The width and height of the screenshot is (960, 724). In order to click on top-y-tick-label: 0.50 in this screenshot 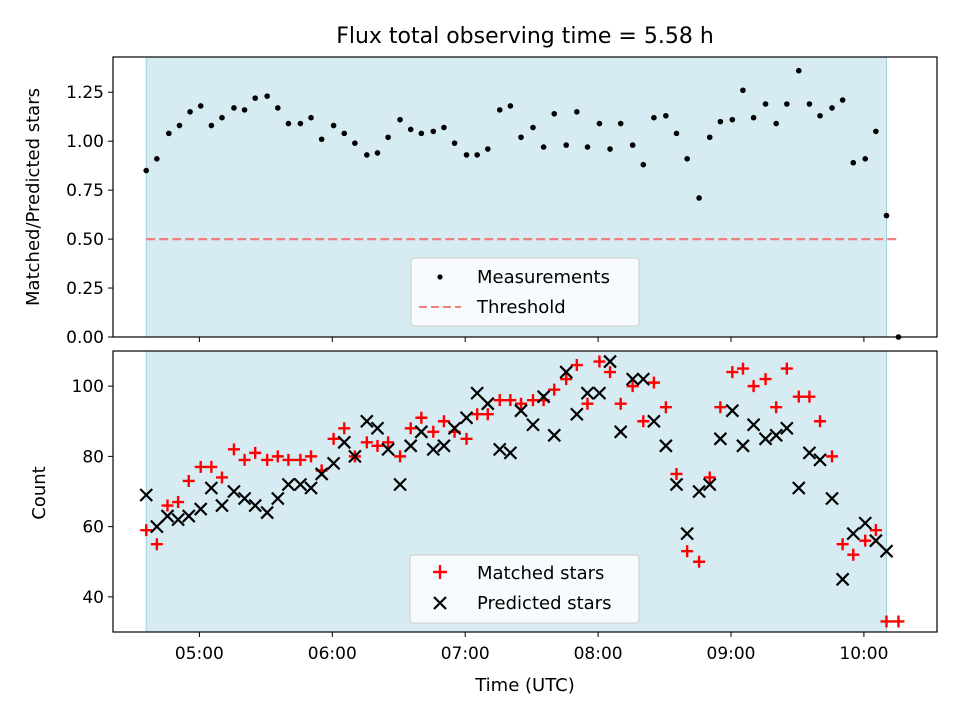, I will do `click(85, 240)`.